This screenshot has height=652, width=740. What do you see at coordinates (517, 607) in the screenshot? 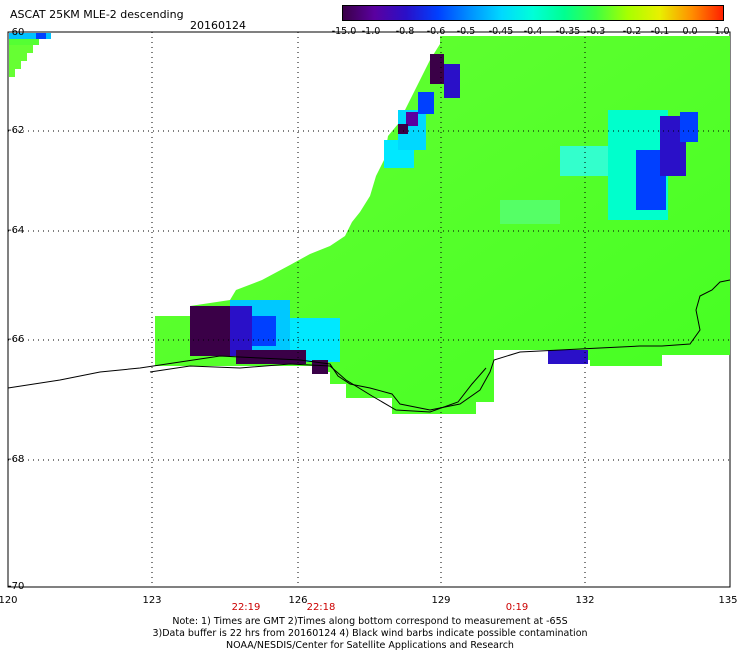
I see `time-label: 0:19` at bounding box center [517, 607].